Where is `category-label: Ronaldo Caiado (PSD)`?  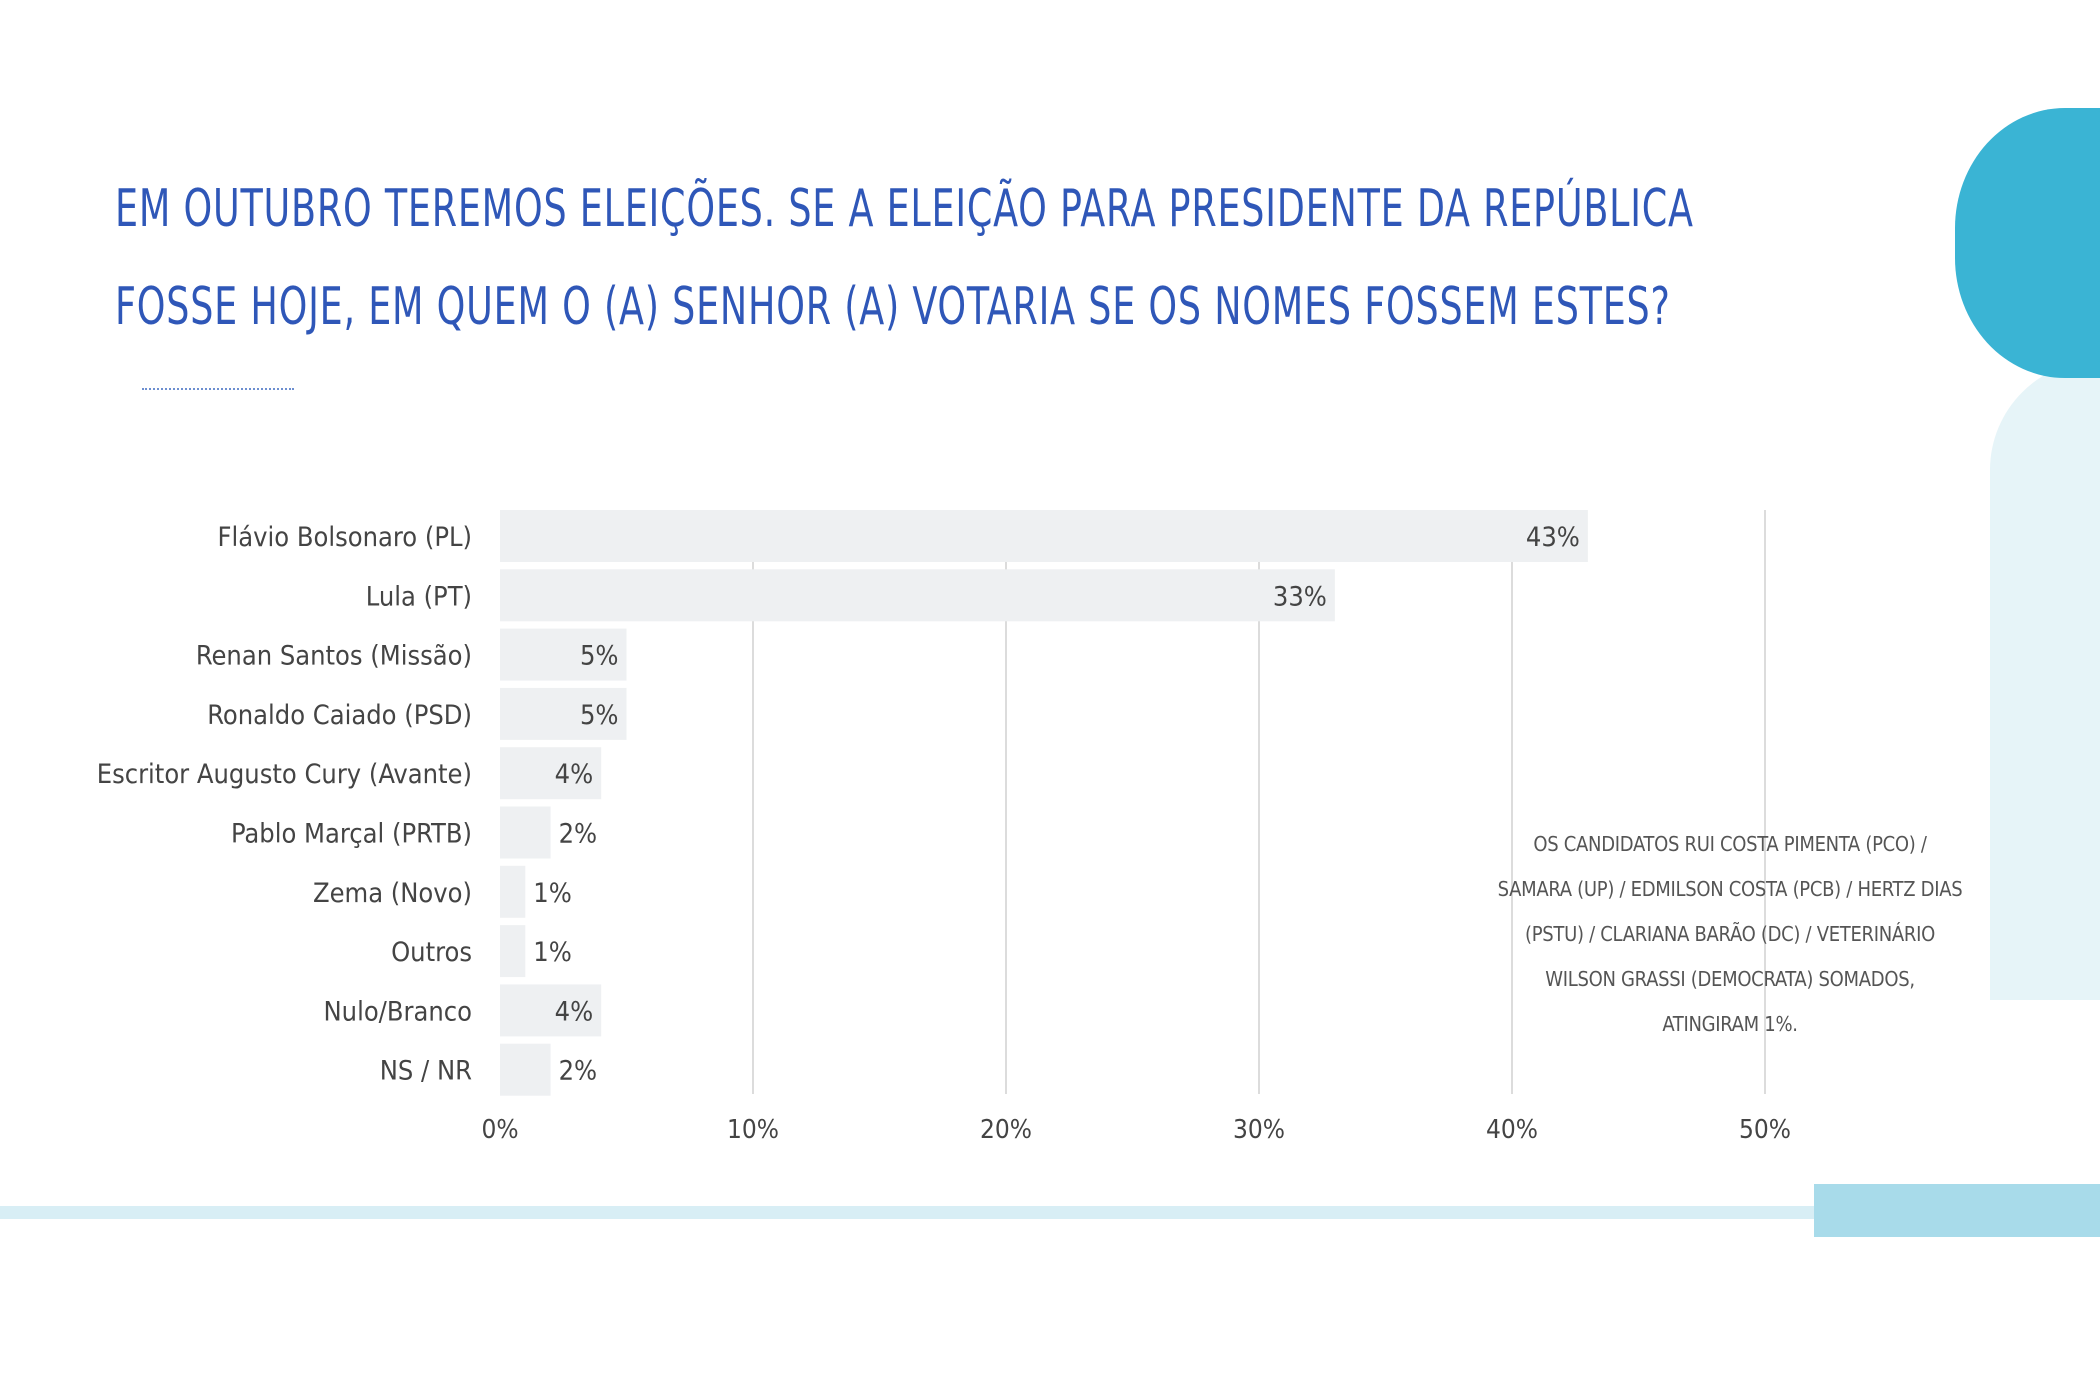
category-label: Ronaldo Caiado (PSD) is located at coordinates (339, 715).